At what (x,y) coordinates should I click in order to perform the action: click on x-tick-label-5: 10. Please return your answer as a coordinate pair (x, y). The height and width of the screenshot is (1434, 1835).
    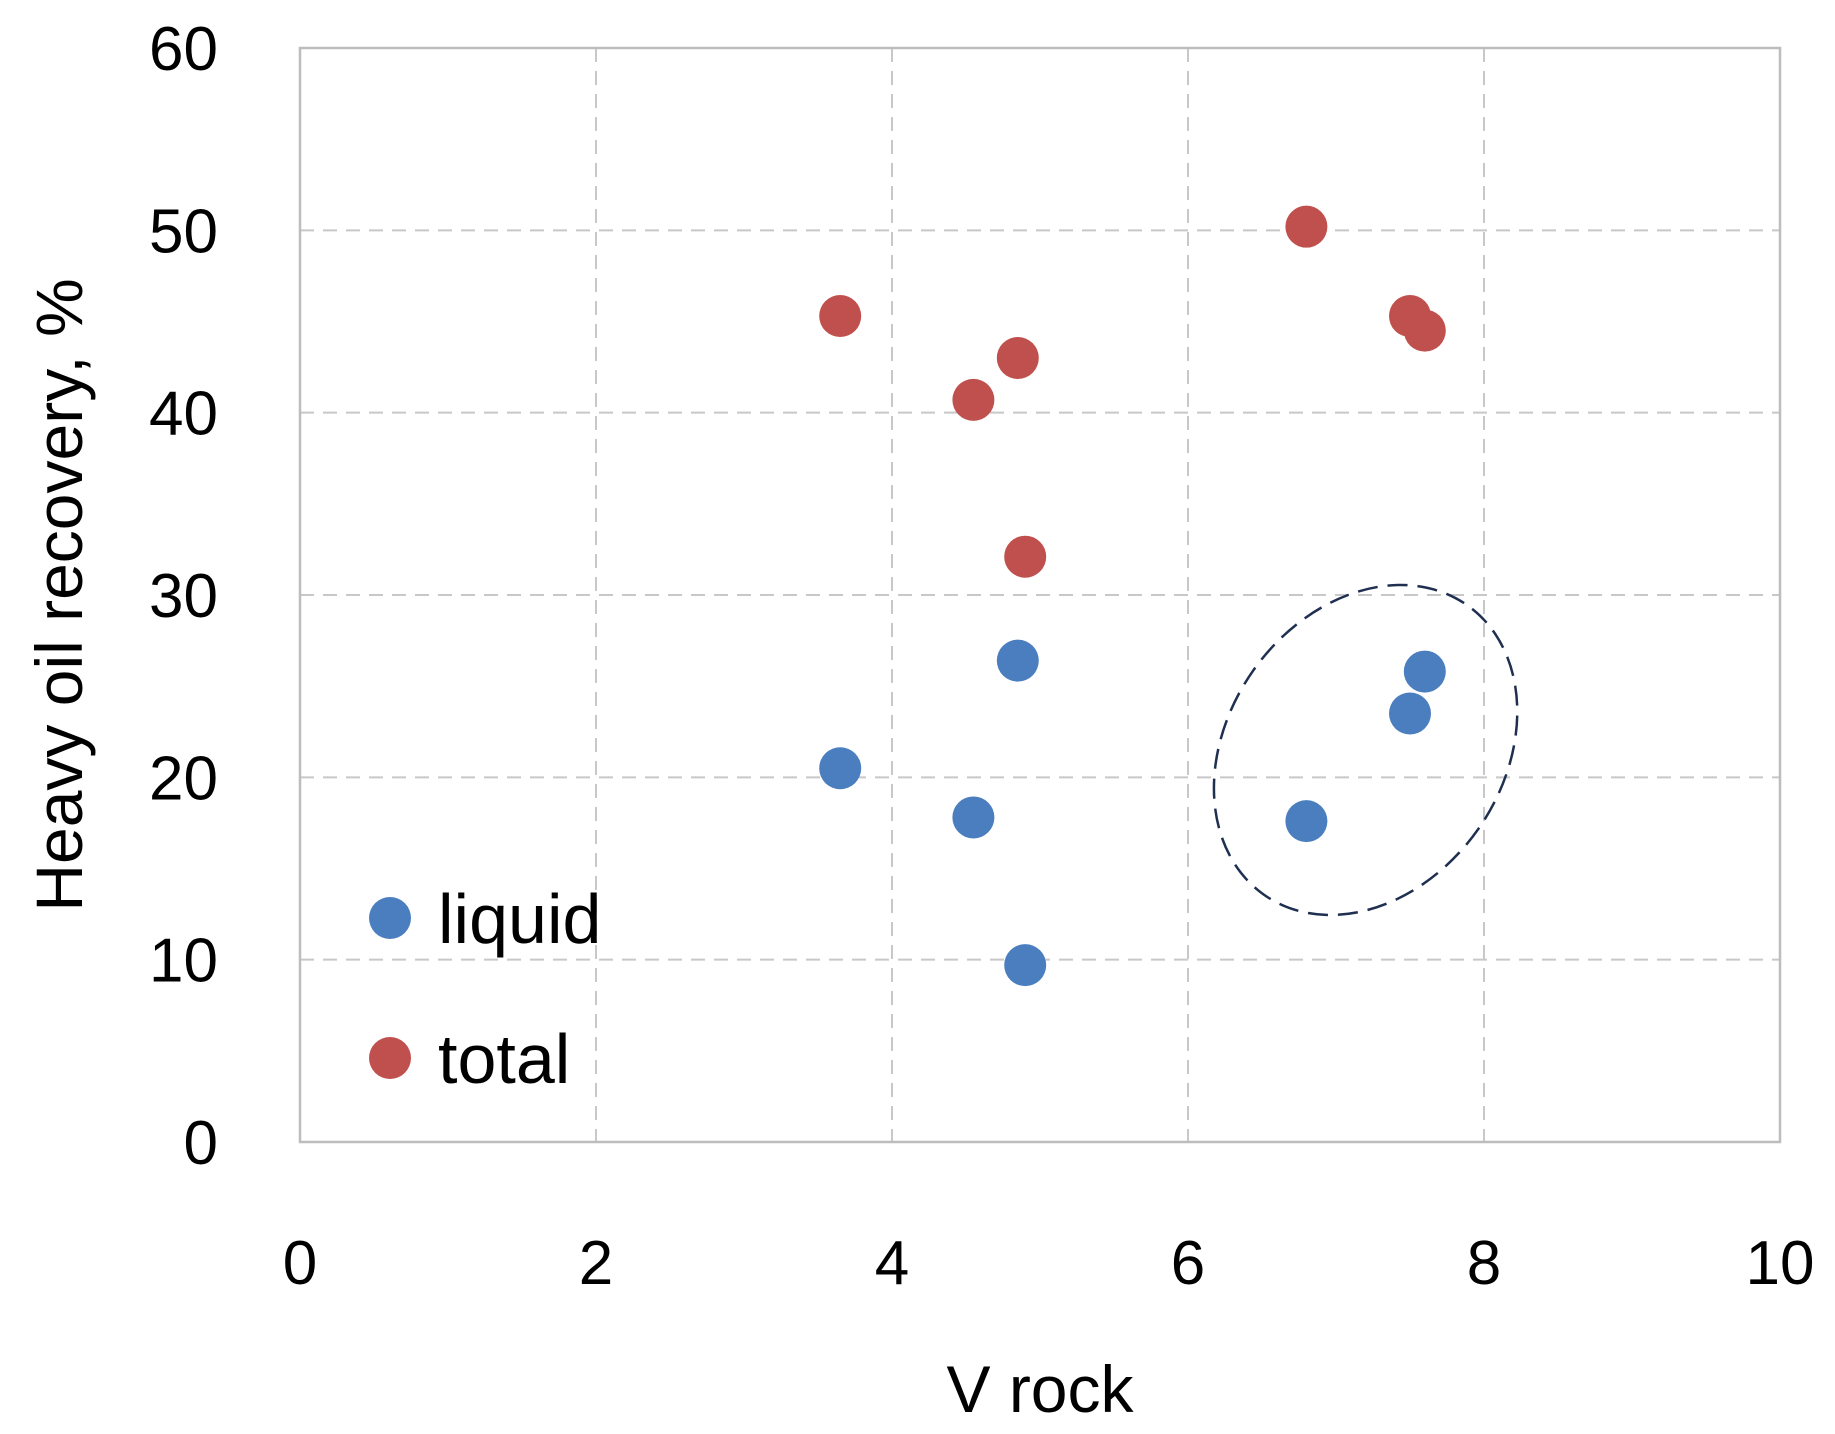
    Looking at the image, I should click on (1780, 1263).